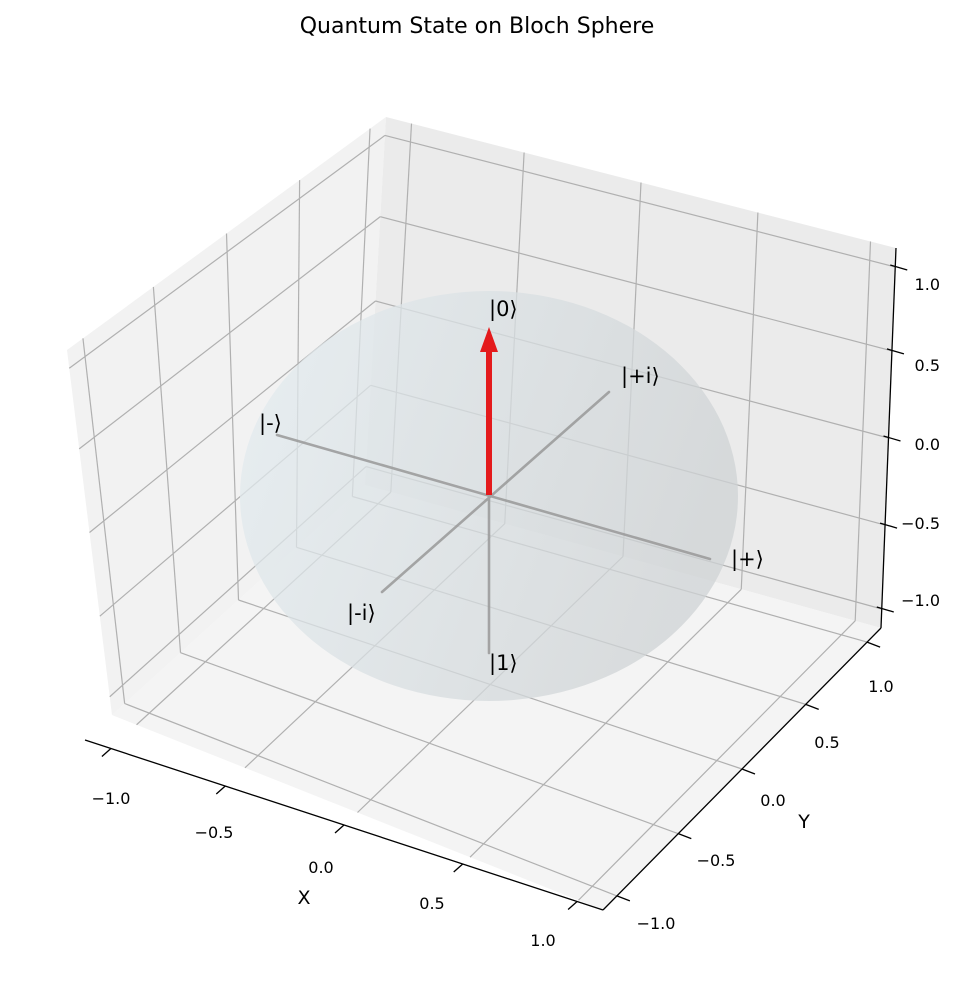  I want to click on z-tick-labels: −1.0 −0.5 0.0 0.5 1.0, so click(920, 442).